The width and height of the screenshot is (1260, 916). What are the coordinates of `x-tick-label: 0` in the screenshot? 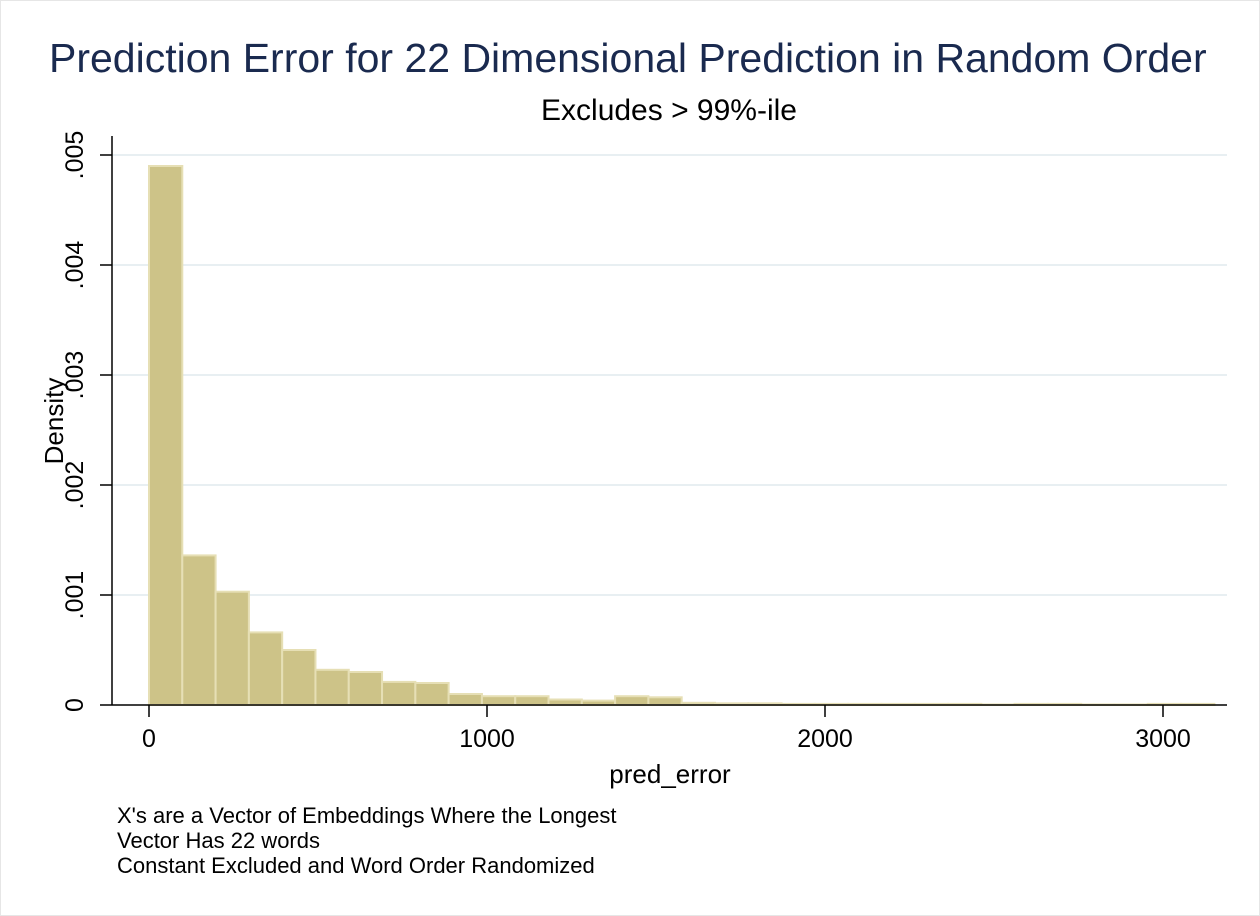 It's located at (149, 739).